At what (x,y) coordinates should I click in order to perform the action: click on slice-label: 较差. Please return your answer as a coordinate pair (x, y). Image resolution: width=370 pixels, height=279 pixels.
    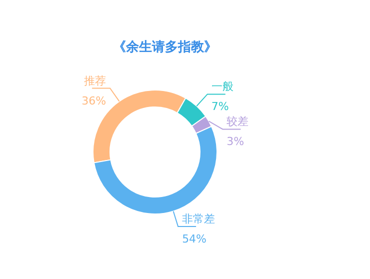
    Looking at the image, I should click on (237, 121).